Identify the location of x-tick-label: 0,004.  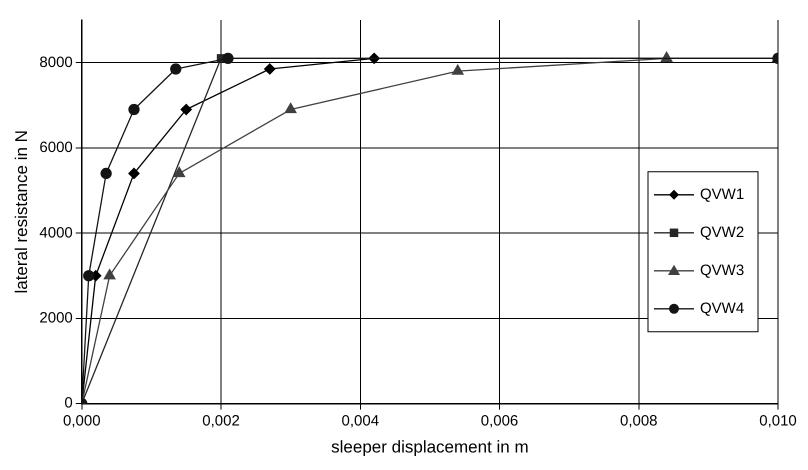
(360, 421).